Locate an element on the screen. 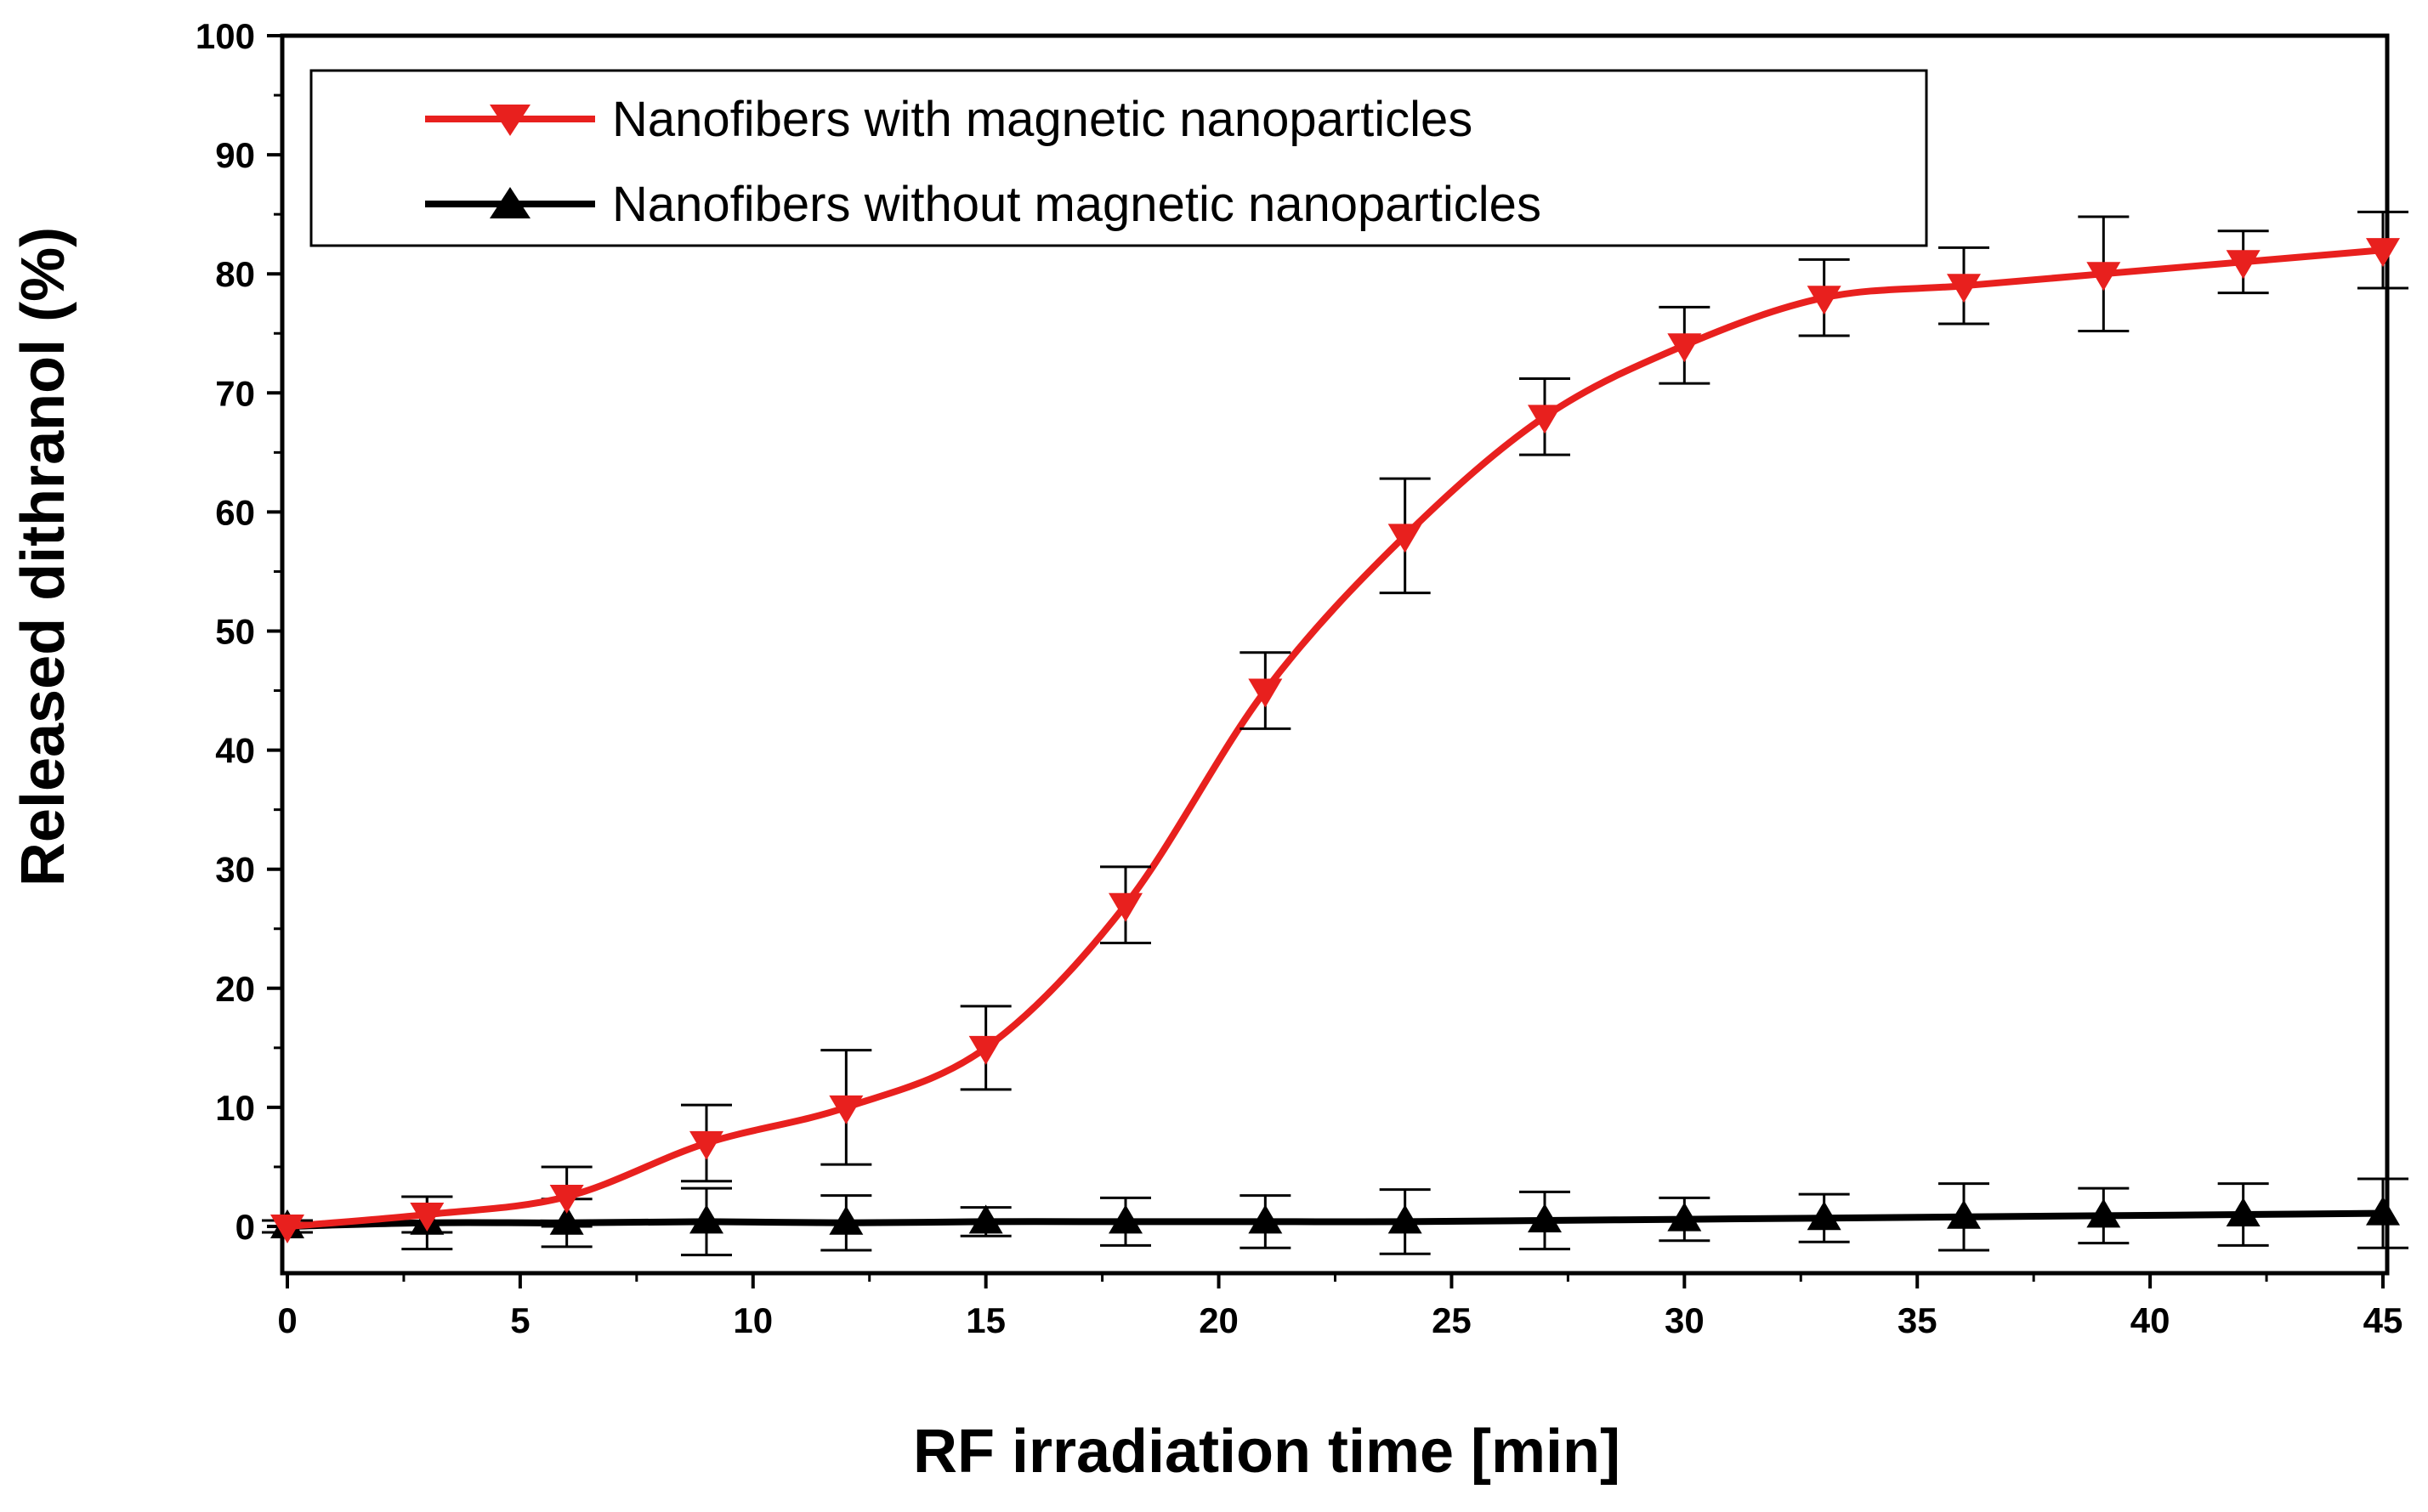 The width and height of the screenshot is (2428, 1512). x-tick-label: 30 is located at coordinates (1685, 1320).